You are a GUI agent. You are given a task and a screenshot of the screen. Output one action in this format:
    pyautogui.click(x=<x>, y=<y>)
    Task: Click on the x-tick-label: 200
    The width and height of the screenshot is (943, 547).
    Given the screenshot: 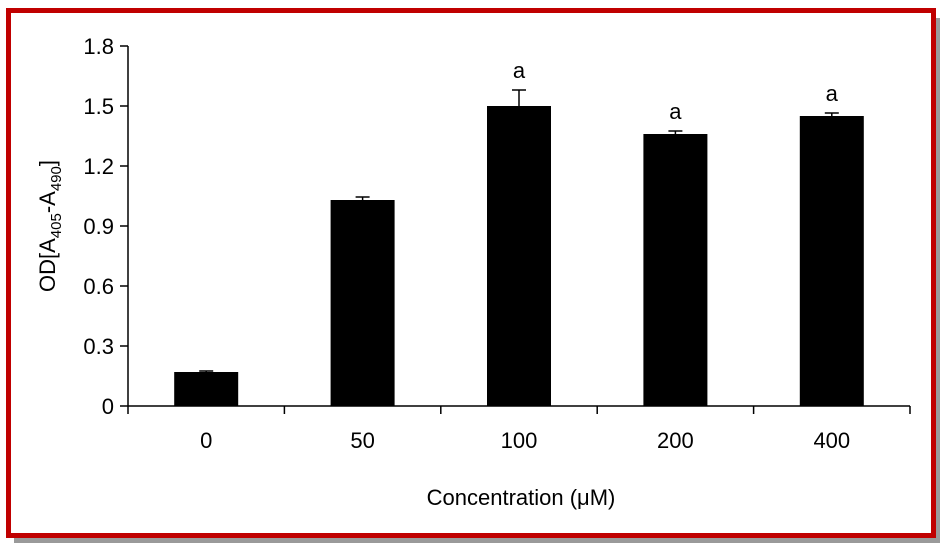 What is the action you would take?
    pyautogui.click(x=675, y=440)
    